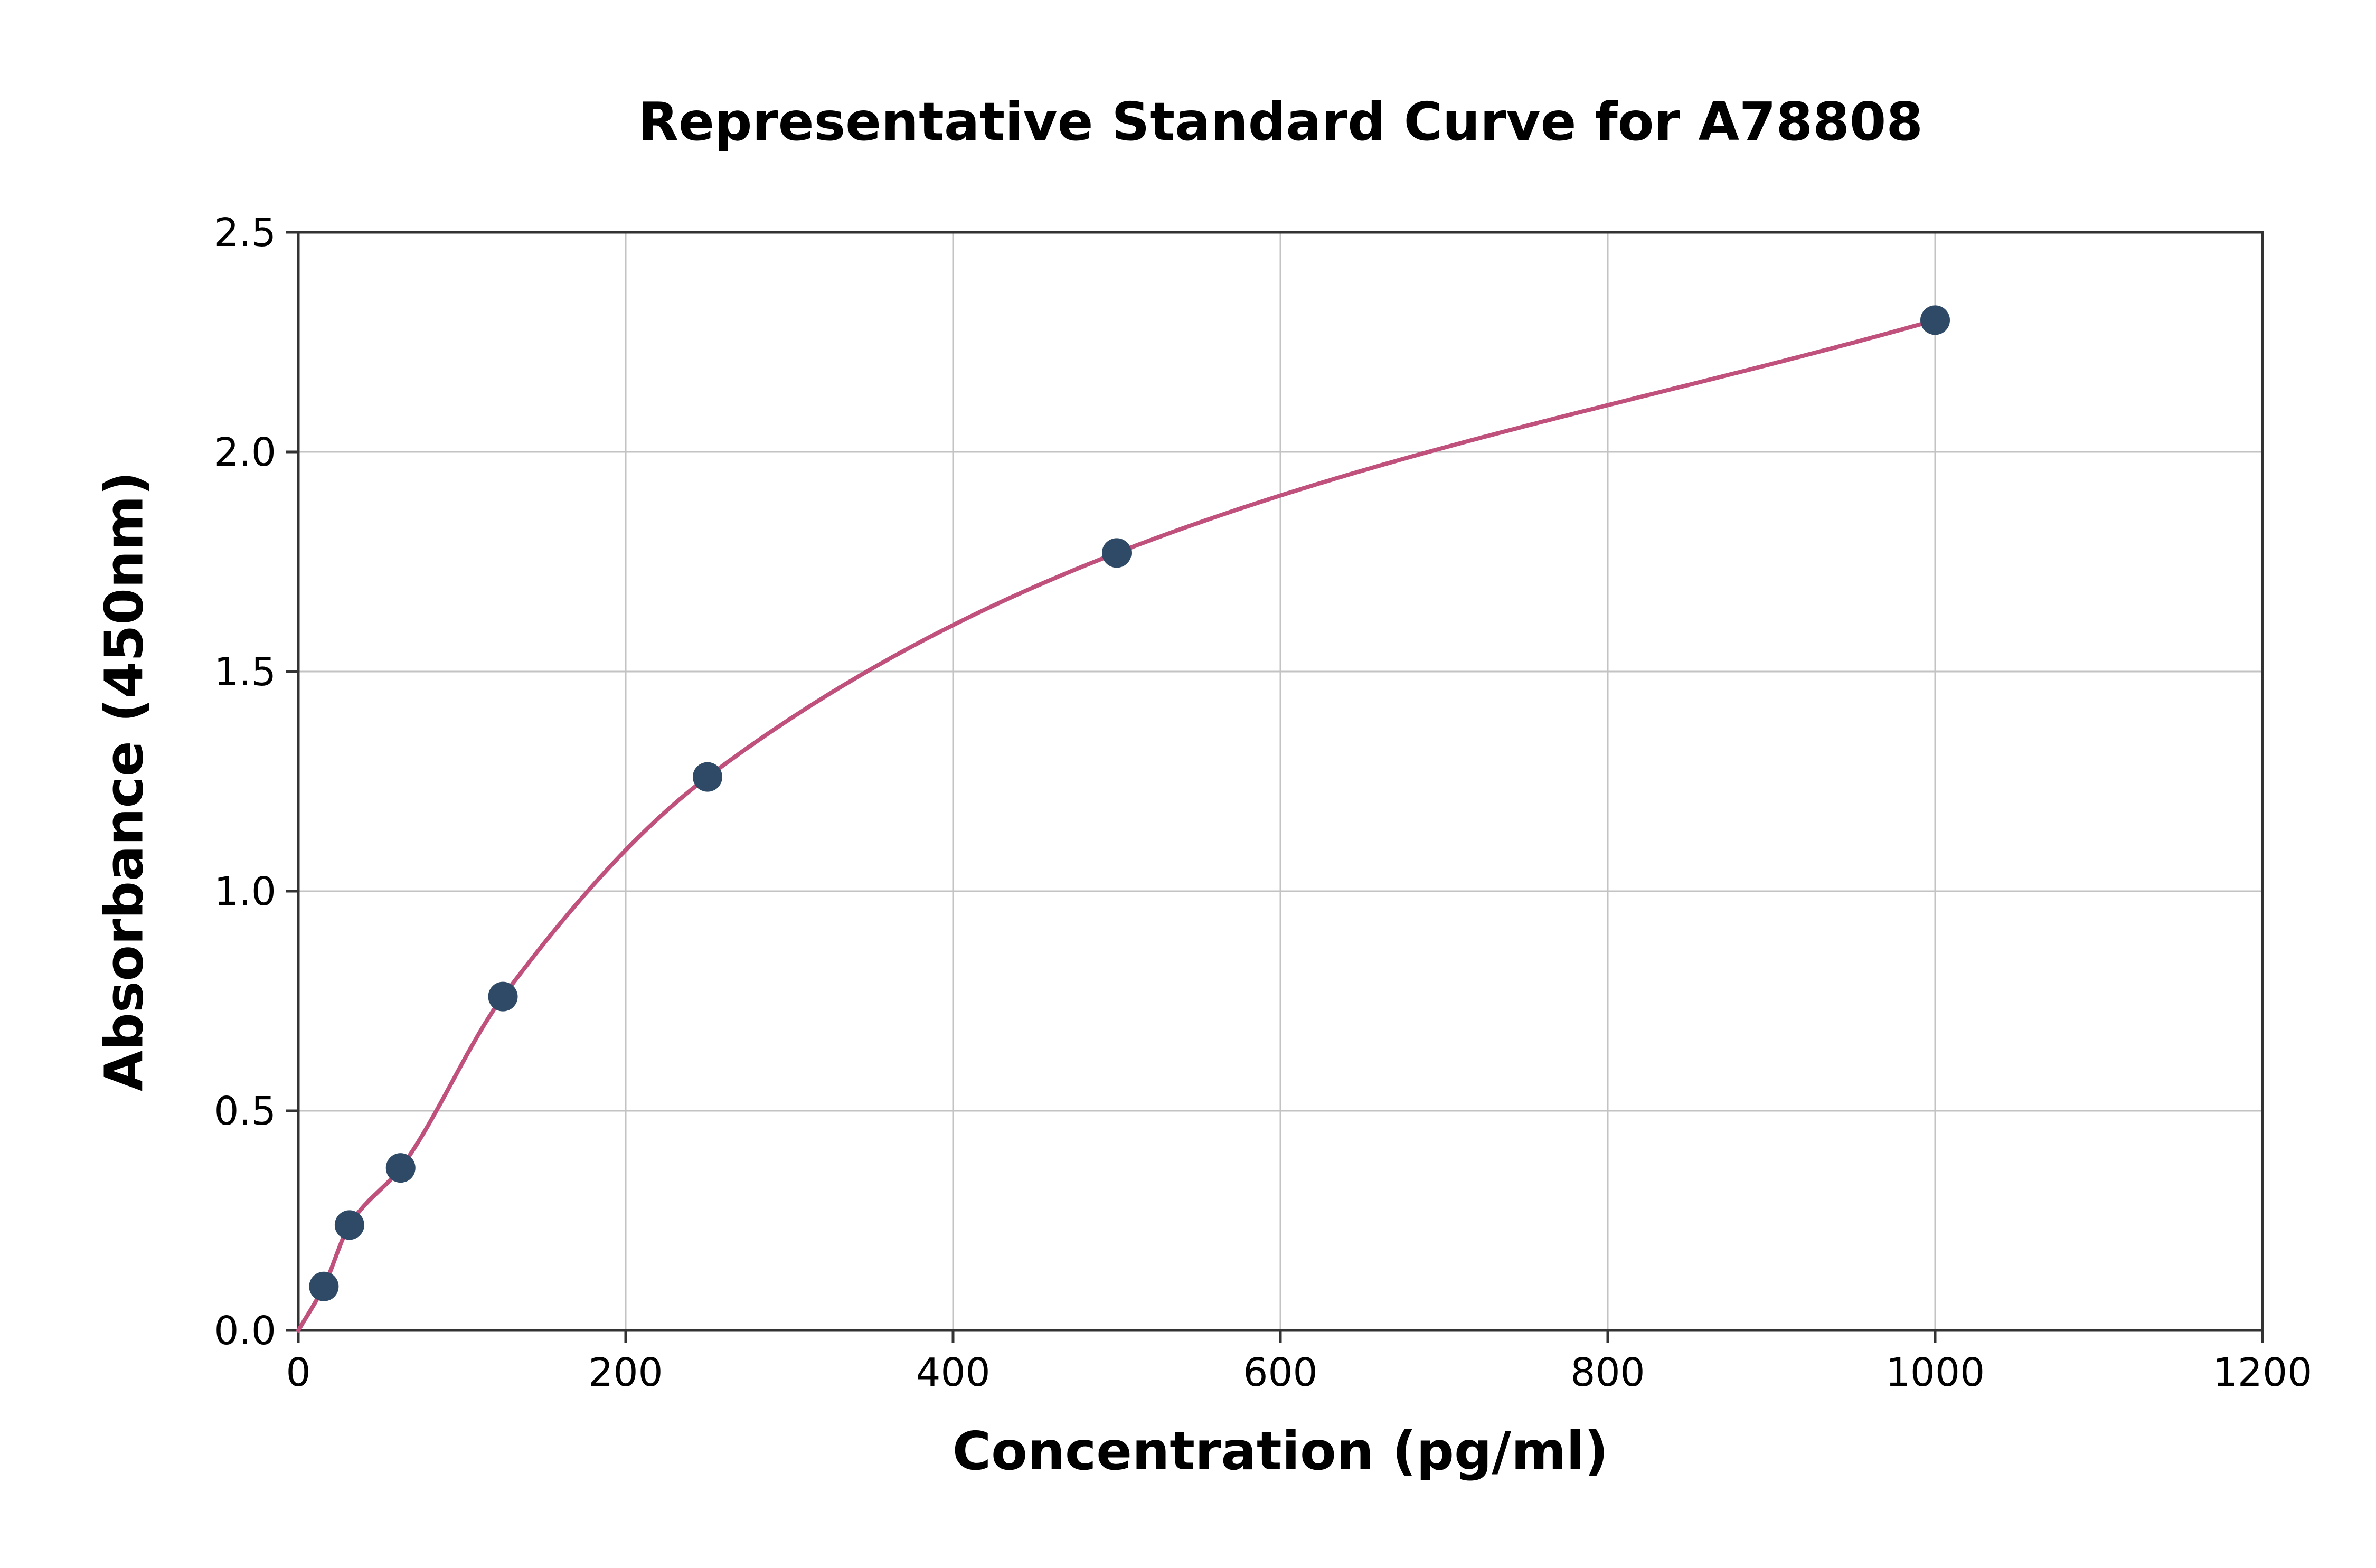 The width and height of the screenshot is (2376, 1568). What do you see at coordinates (245, 1331) in the screenshot?
I see `y-tick-label: 0.0` at bounding box center [245, 1331].